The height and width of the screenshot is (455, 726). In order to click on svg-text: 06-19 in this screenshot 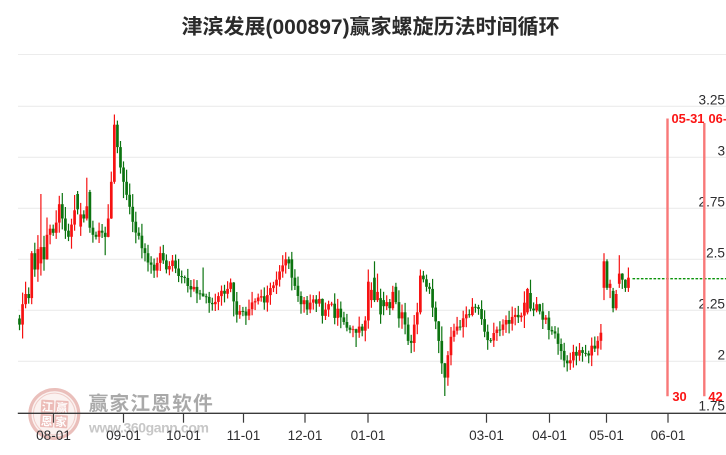, I will do `click(717, 118)`.